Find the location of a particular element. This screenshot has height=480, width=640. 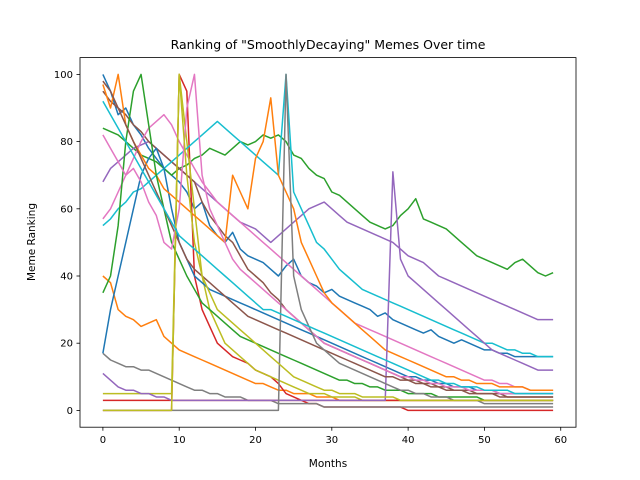

y-tick-label: 0 is located at coordinates (70, 411).